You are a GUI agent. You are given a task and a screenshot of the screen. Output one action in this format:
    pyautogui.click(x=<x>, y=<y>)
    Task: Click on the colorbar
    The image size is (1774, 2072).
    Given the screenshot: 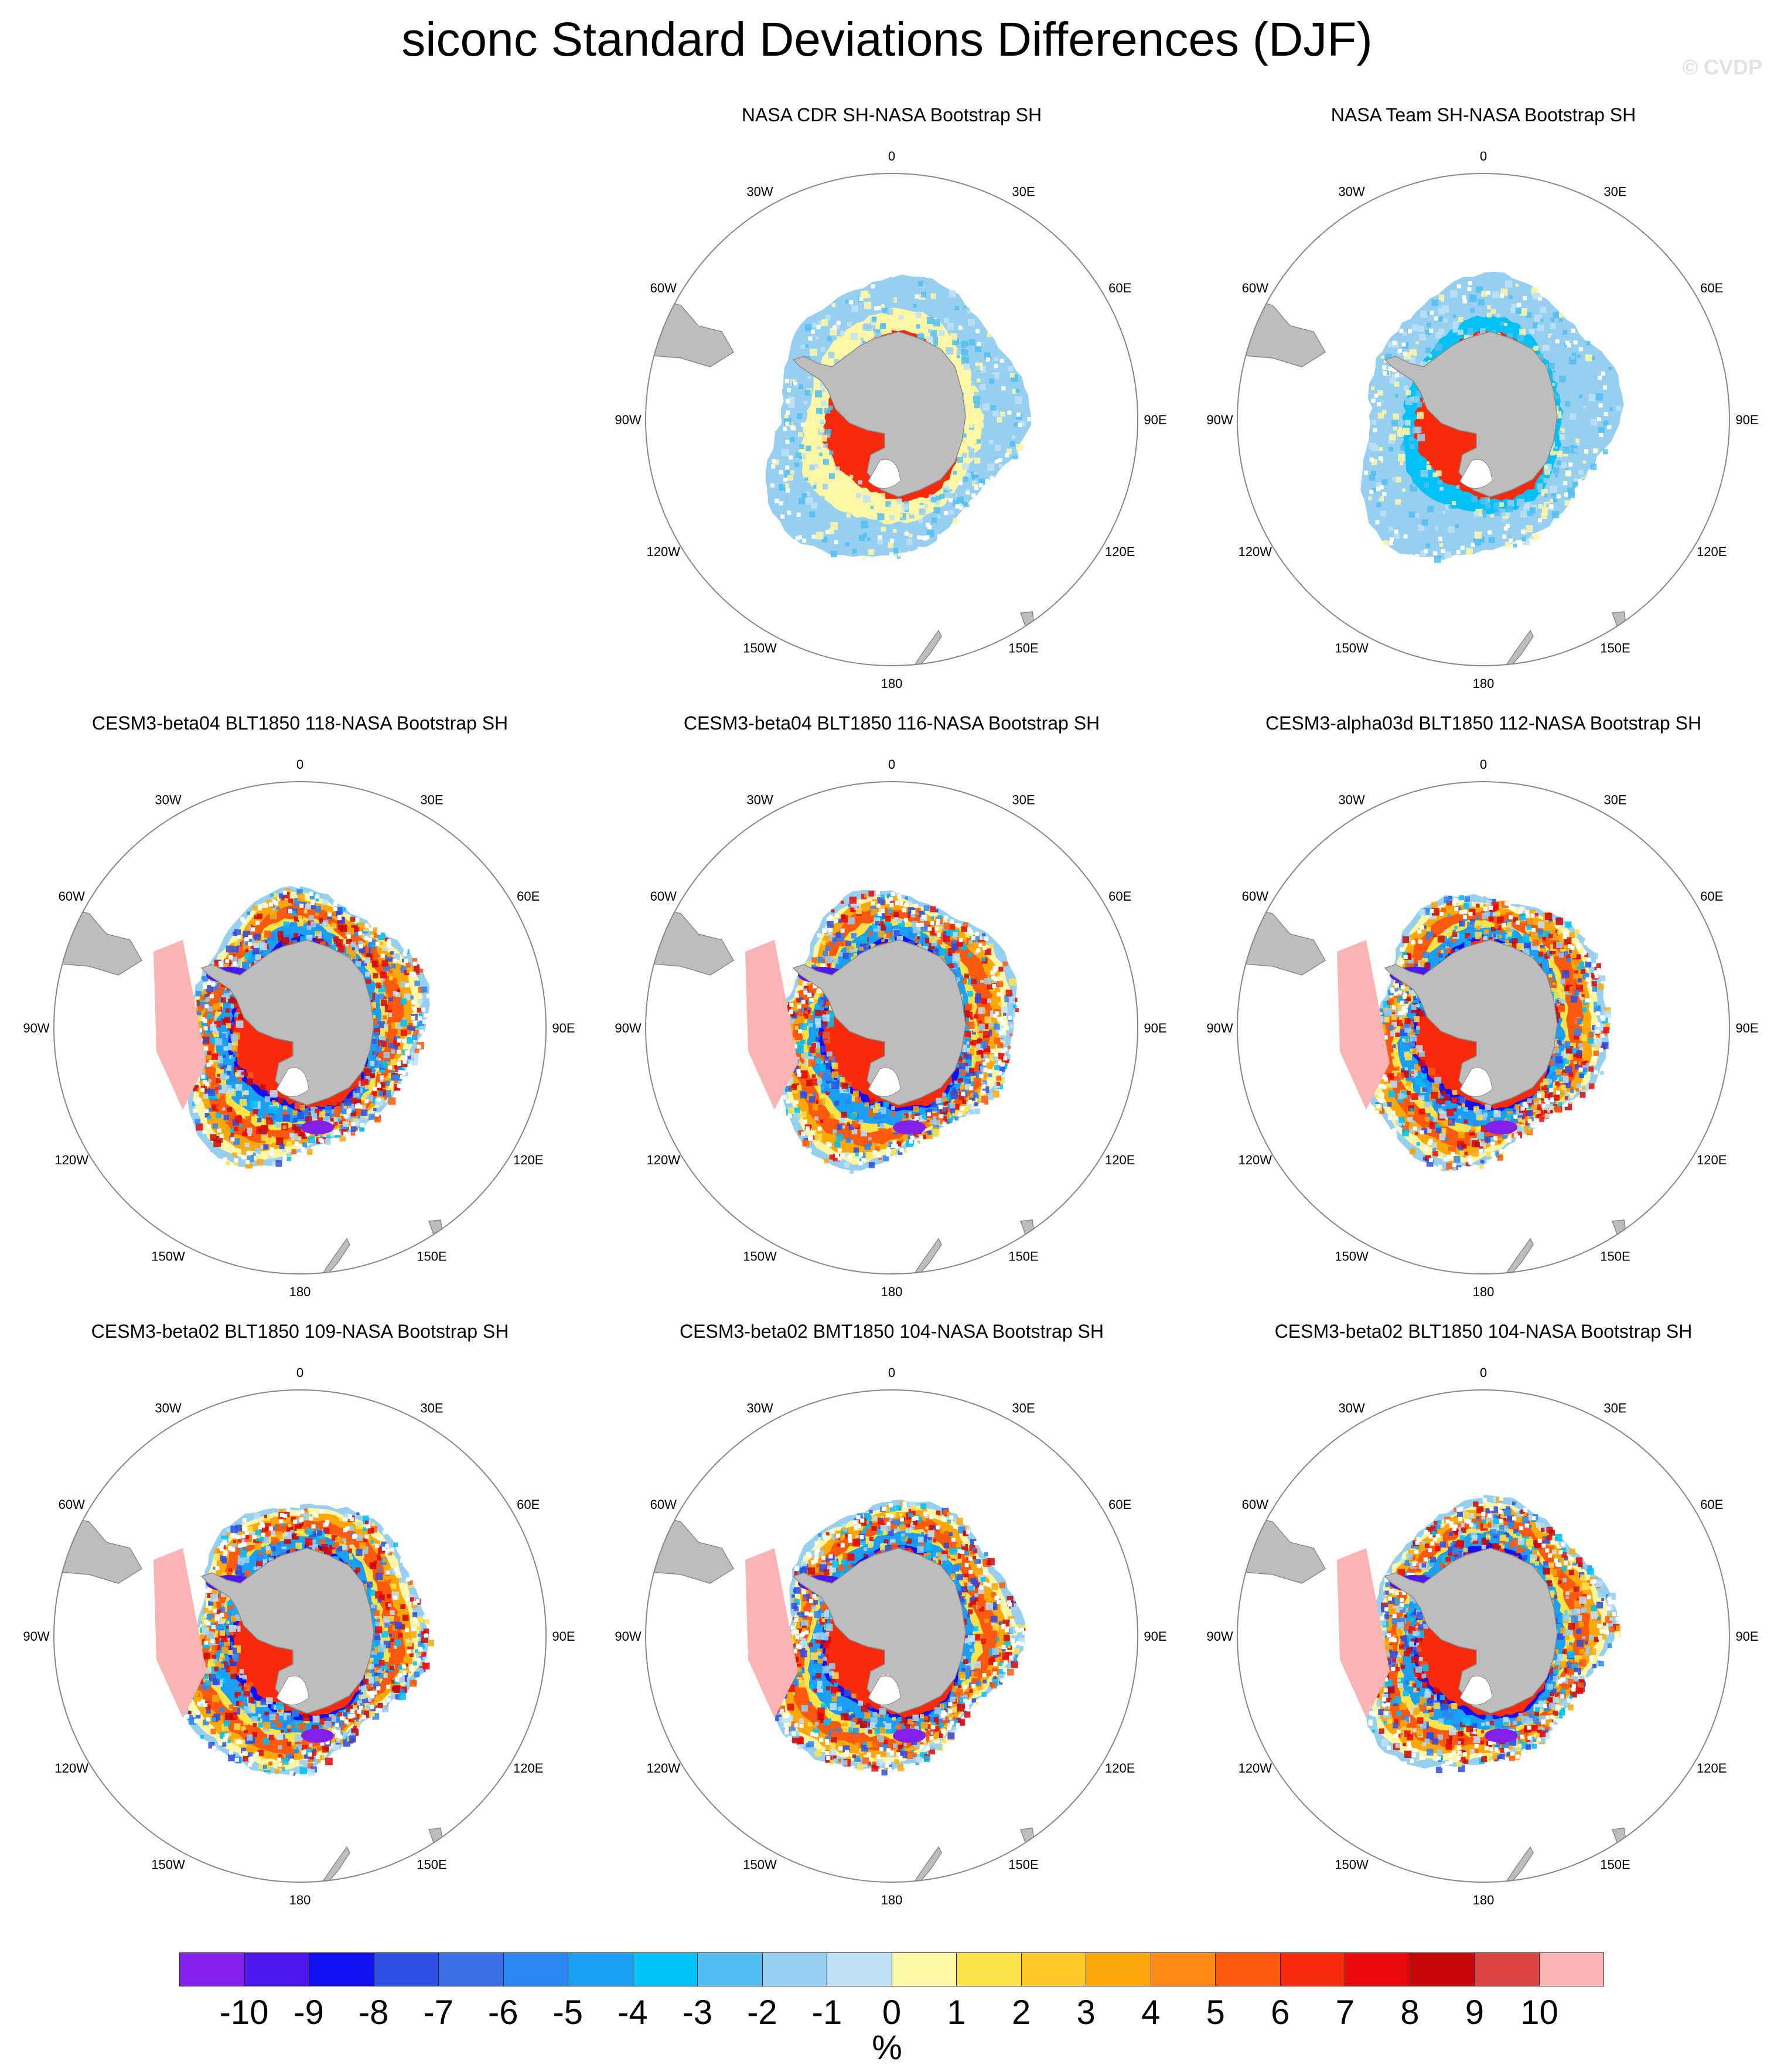 What is the action you would take?
    pyautogui.click(x=892, y=1969)
    